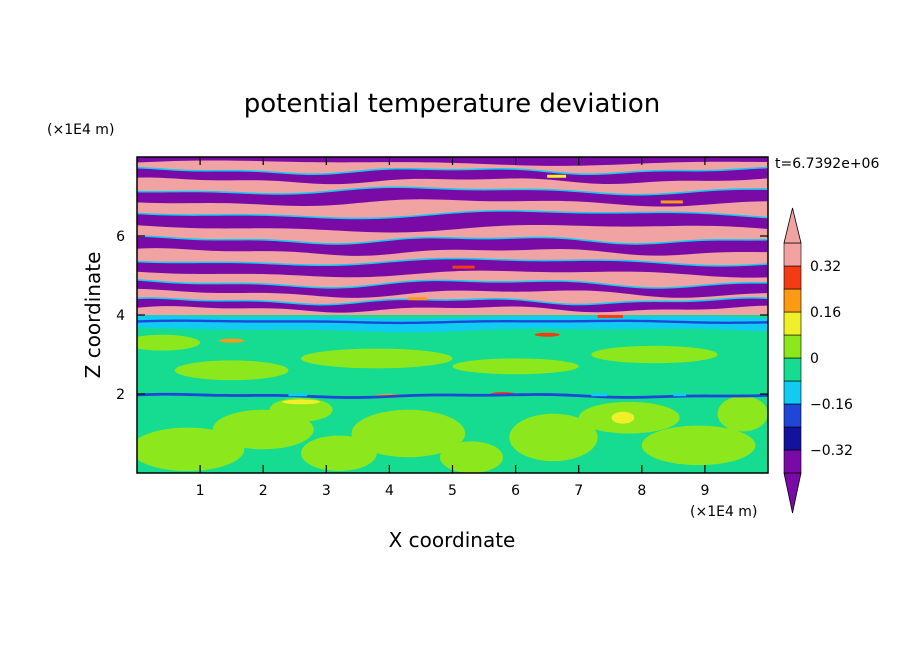 Image resolution: width=904 pixels, height=654 pixels. What do you see at coordinates (200, 491) in the screenshot?
I see `x-tick-label: 1` at bounding box center [200, 491].